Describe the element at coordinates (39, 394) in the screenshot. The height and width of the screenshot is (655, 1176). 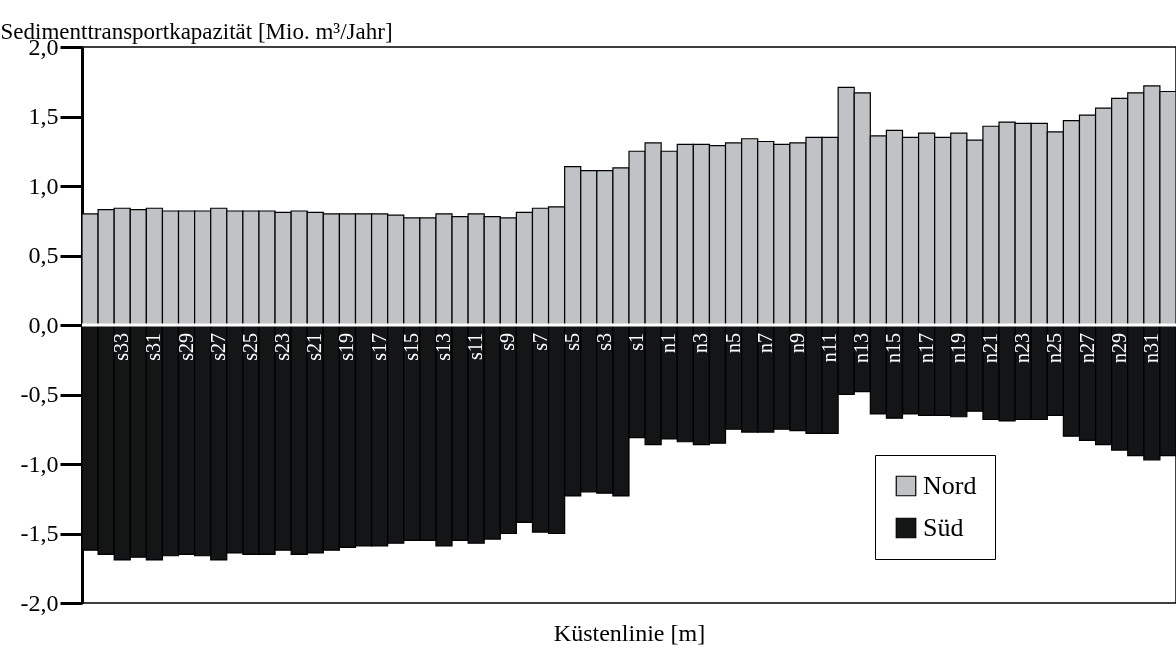
I see `y-tick-label: -0,5` at that location.